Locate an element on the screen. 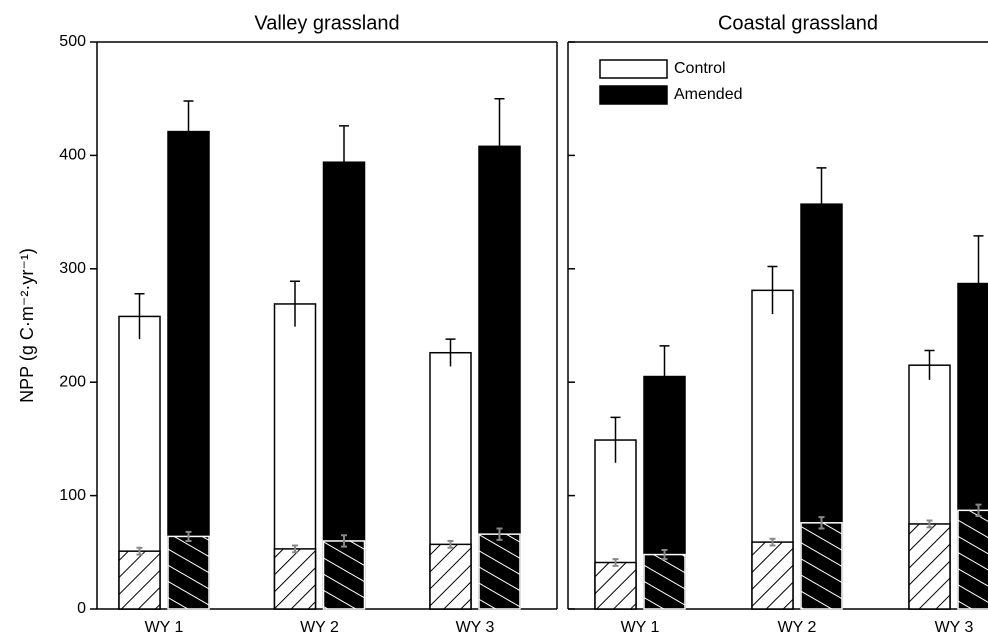 The image size is (988, 639). y-tick-label: 400 is located at coordinates (72, 155).